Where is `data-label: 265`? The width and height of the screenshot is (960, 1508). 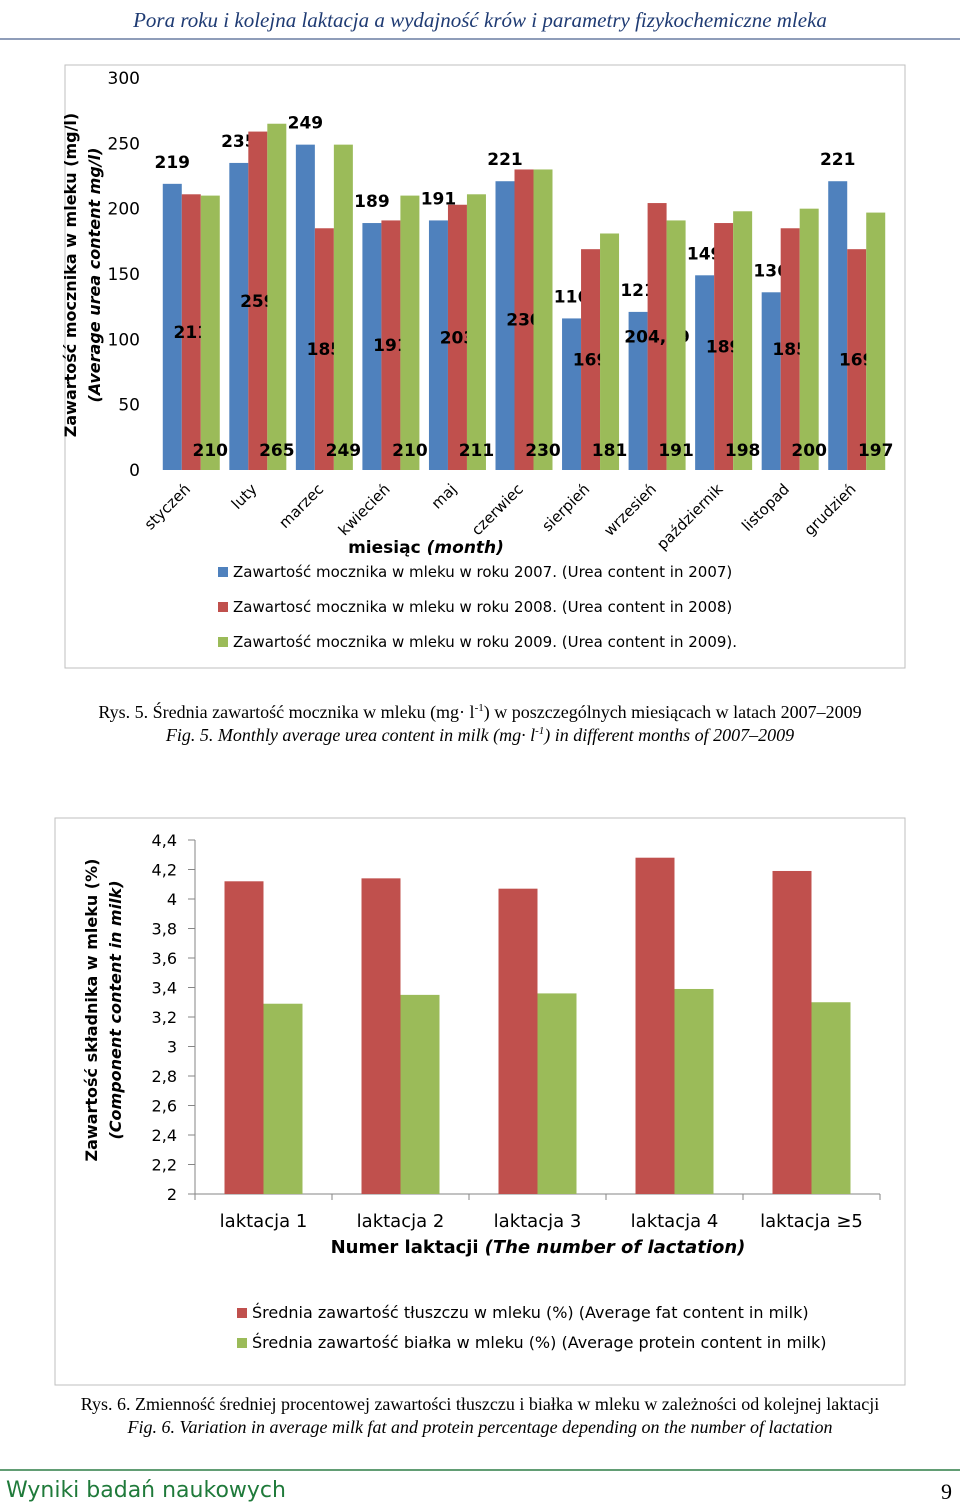 data-label: 265 is located at coordinates (277, 451).